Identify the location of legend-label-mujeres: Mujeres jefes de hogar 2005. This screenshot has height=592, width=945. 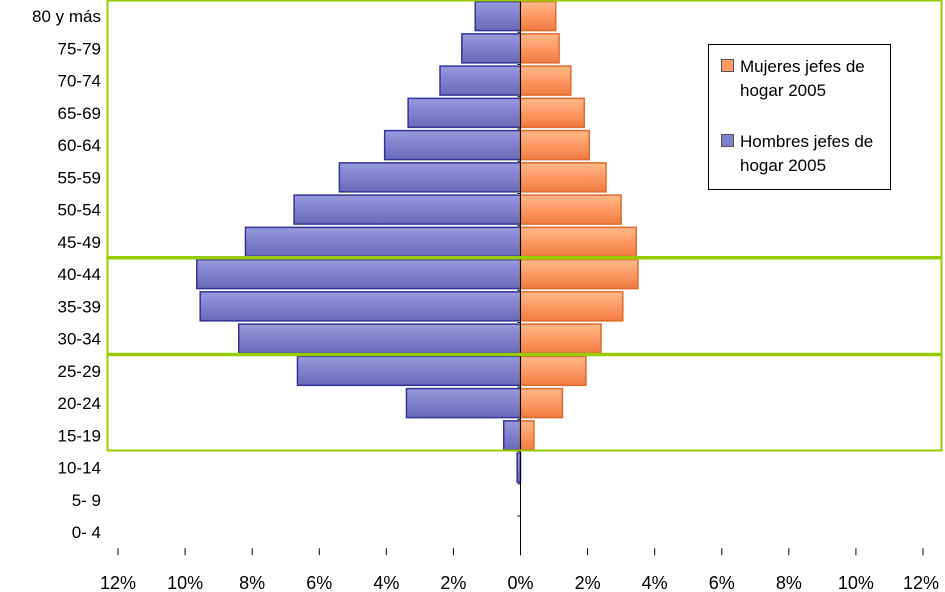
(802, 78).